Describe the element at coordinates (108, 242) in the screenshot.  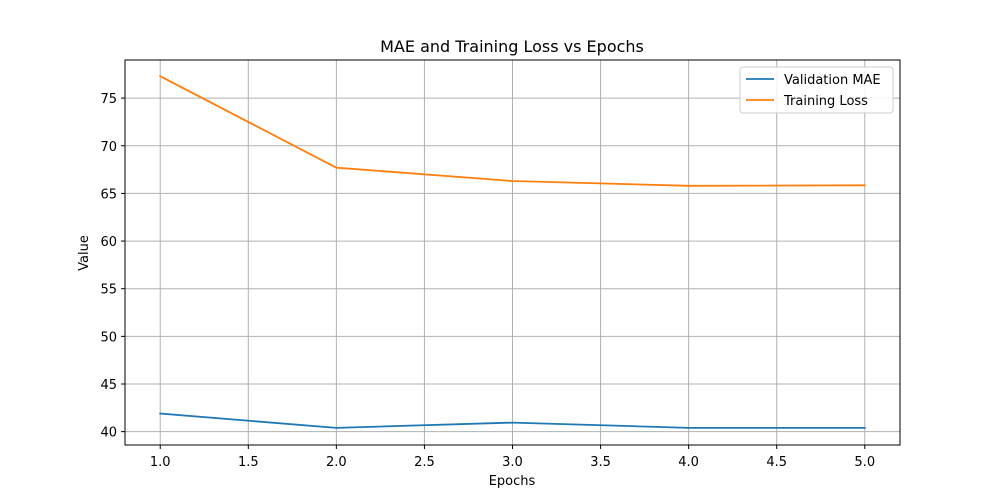
I see `y-tick-label: 60` at that location.